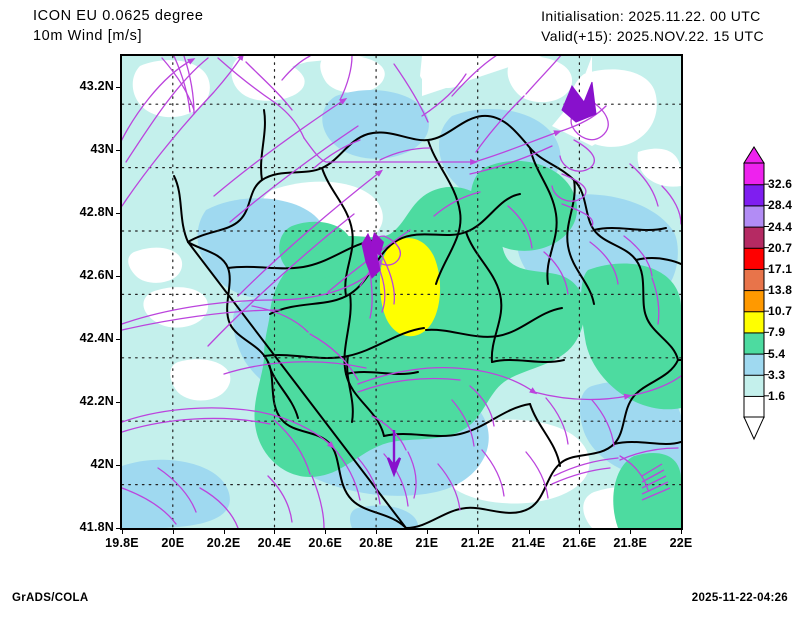 This screenshot has height=618, width=800. Describe the element at coordinates (427, 543) in the screenshot. I see `x-tick-label: 21E` at that location.